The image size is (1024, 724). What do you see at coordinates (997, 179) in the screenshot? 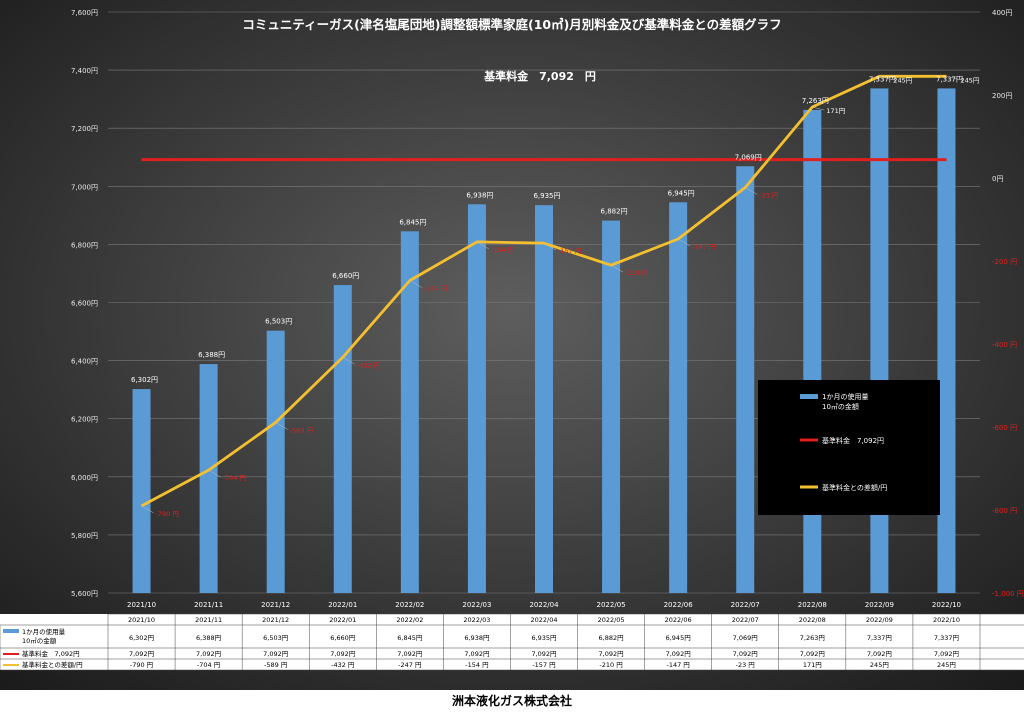
I see `y2-tick-label: 0円` at bounding box center [997, 179].